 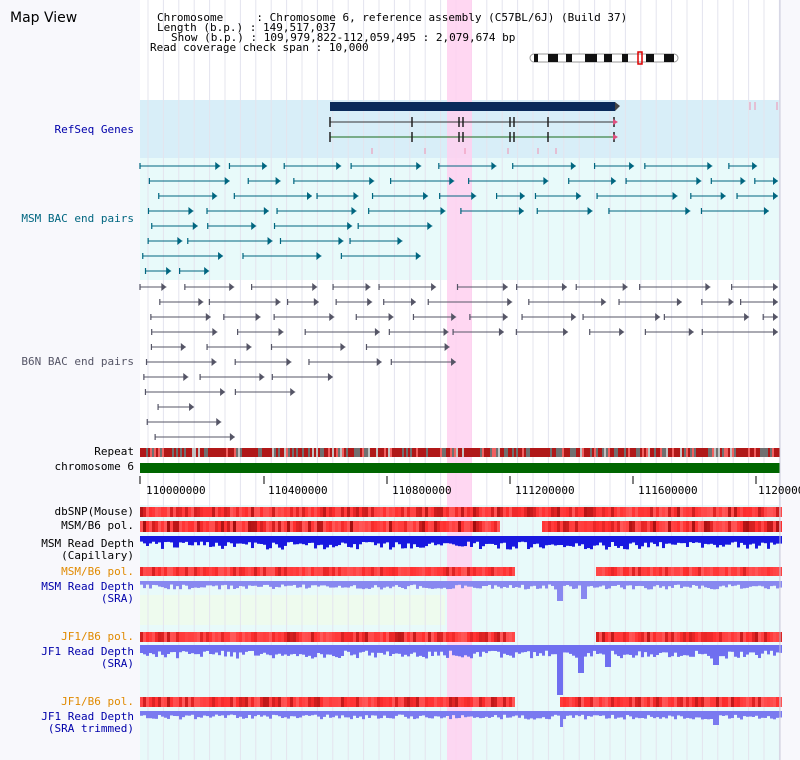 What do you see at coordinates (87, 586) in the screenshot?
I see `track-label-msm-depth-sra-1: MSM Read Depth` at bounding box center [87, 586].